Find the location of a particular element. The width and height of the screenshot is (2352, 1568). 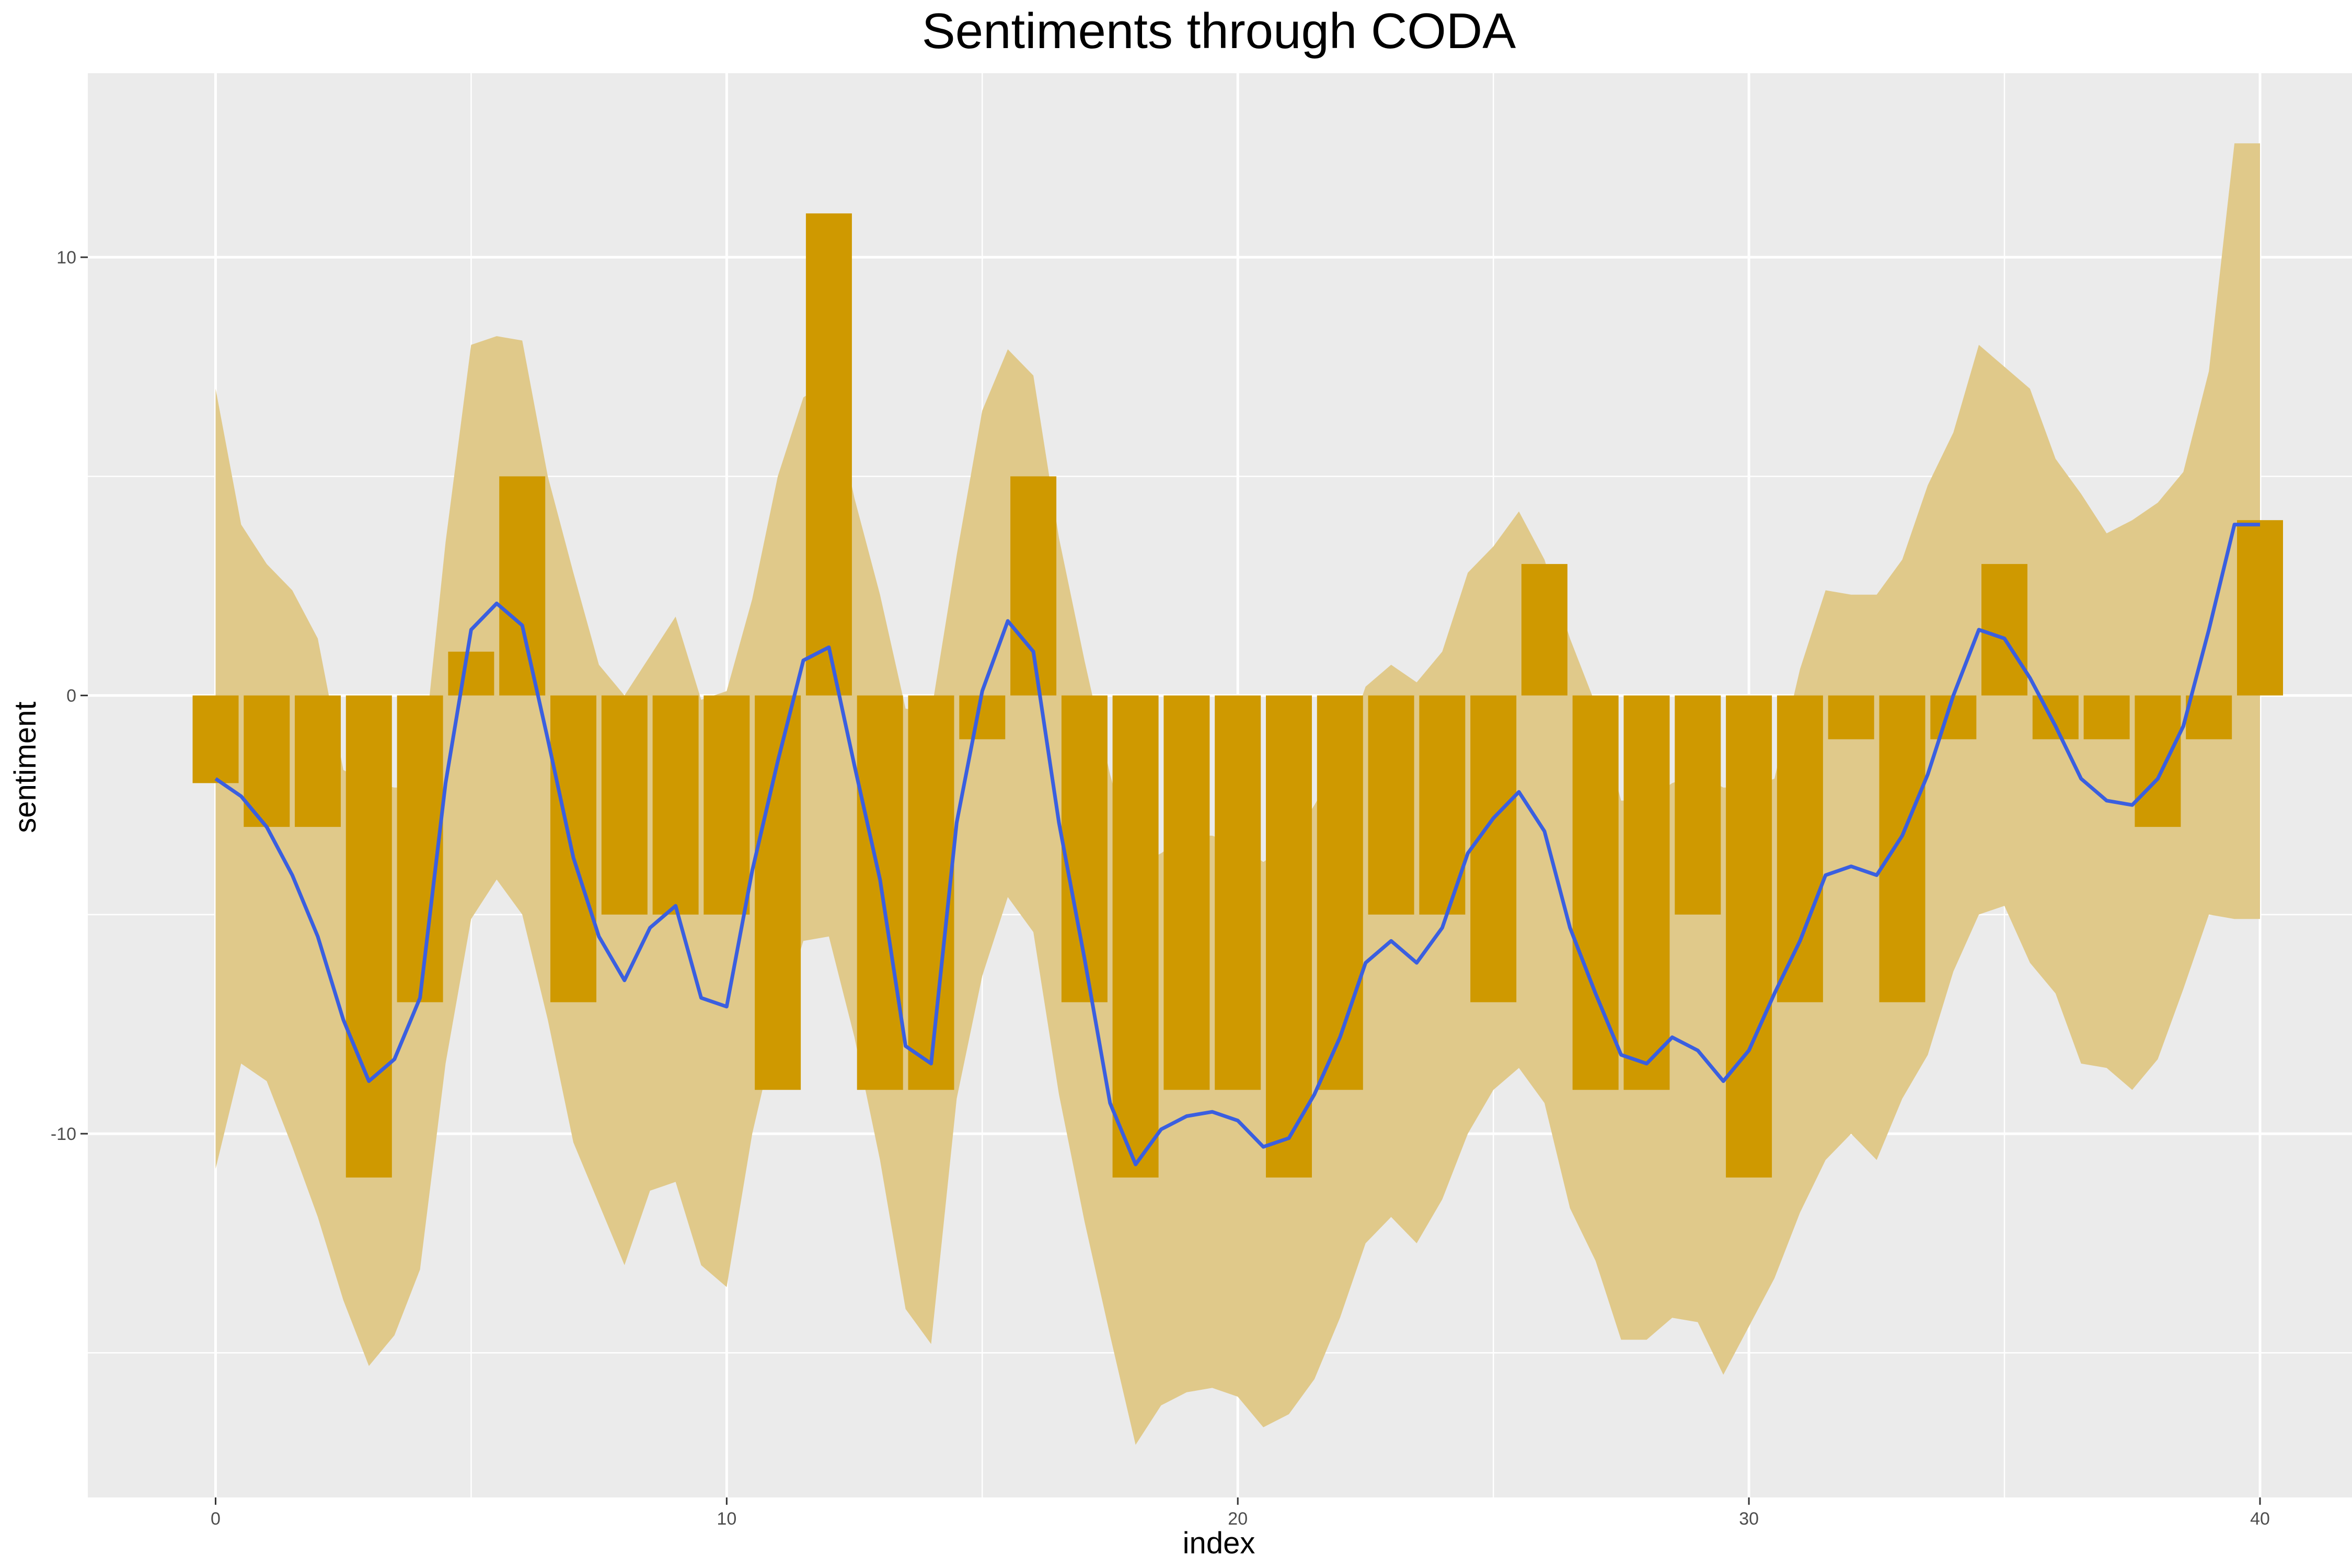

y-axis-ticks: -10 0 10 is located at coordinates (69, 696).